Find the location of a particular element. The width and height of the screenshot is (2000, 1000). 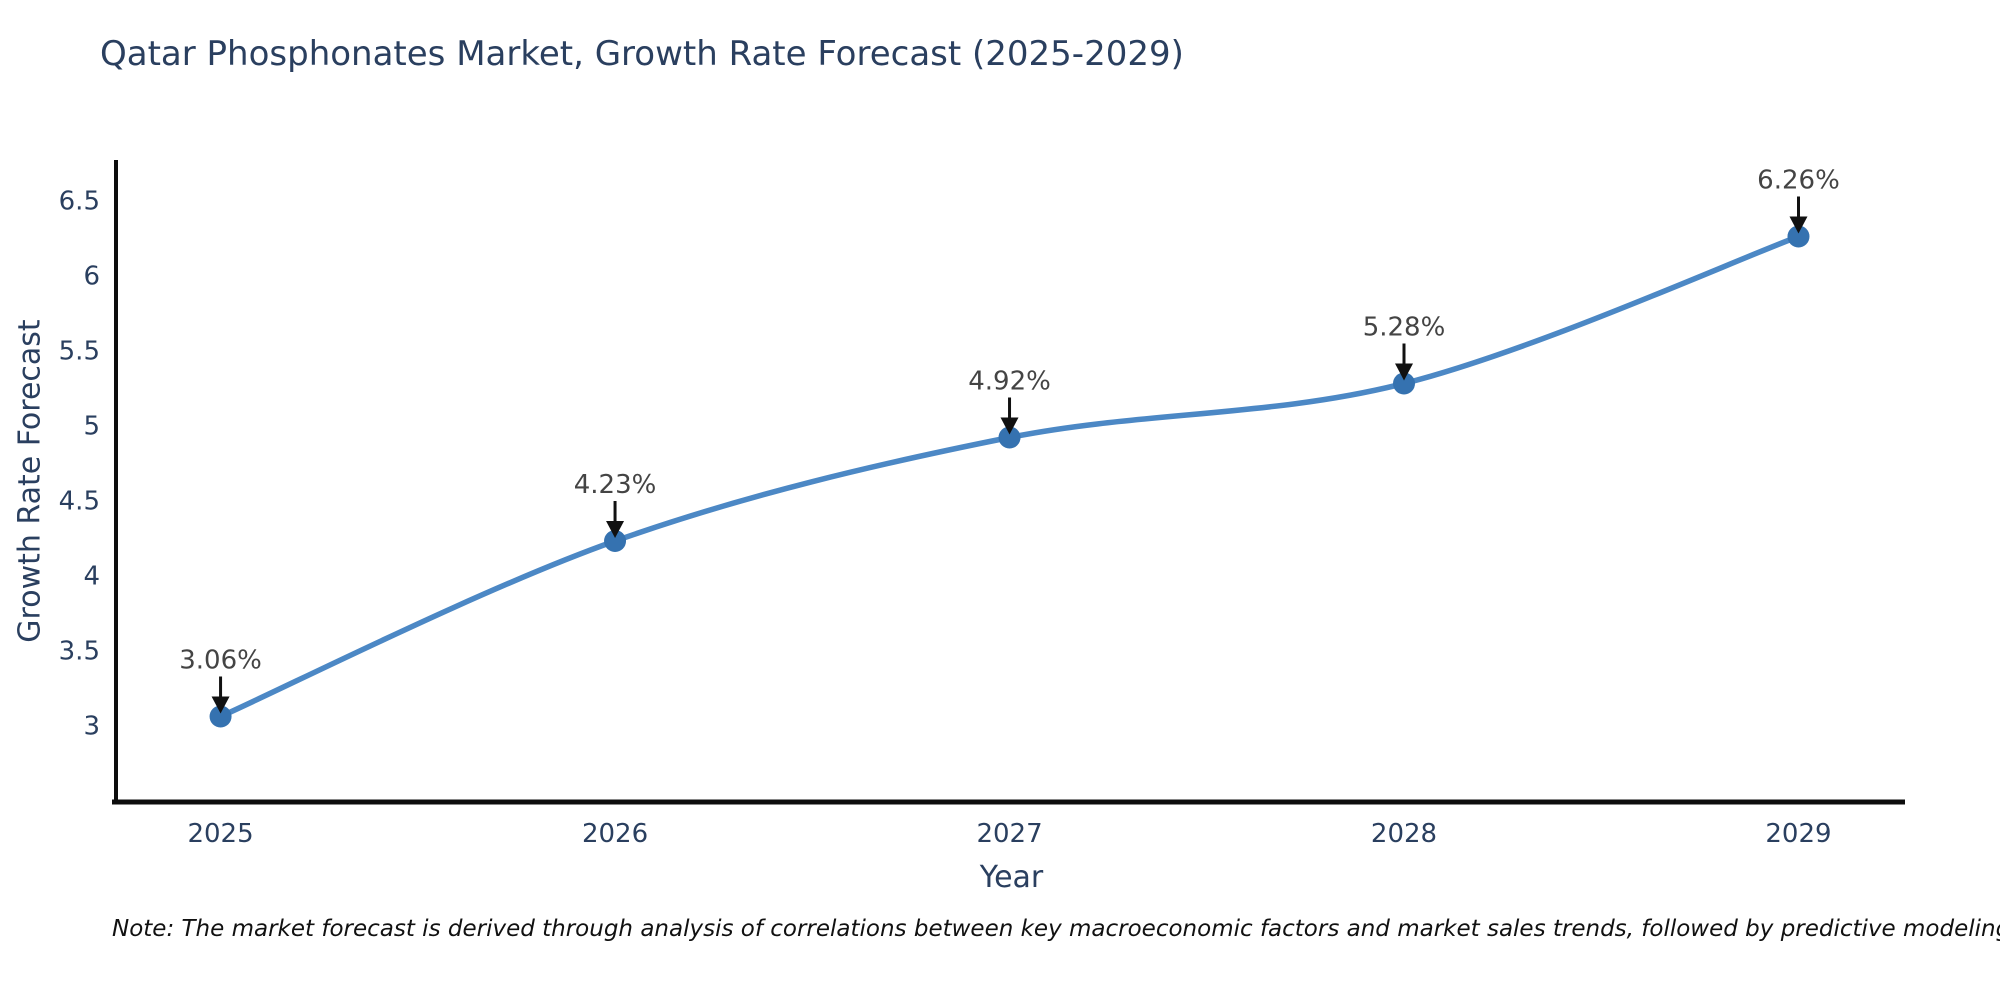

y-axis-title: Growth Rate Forecast is located at coordinates (30, 481).